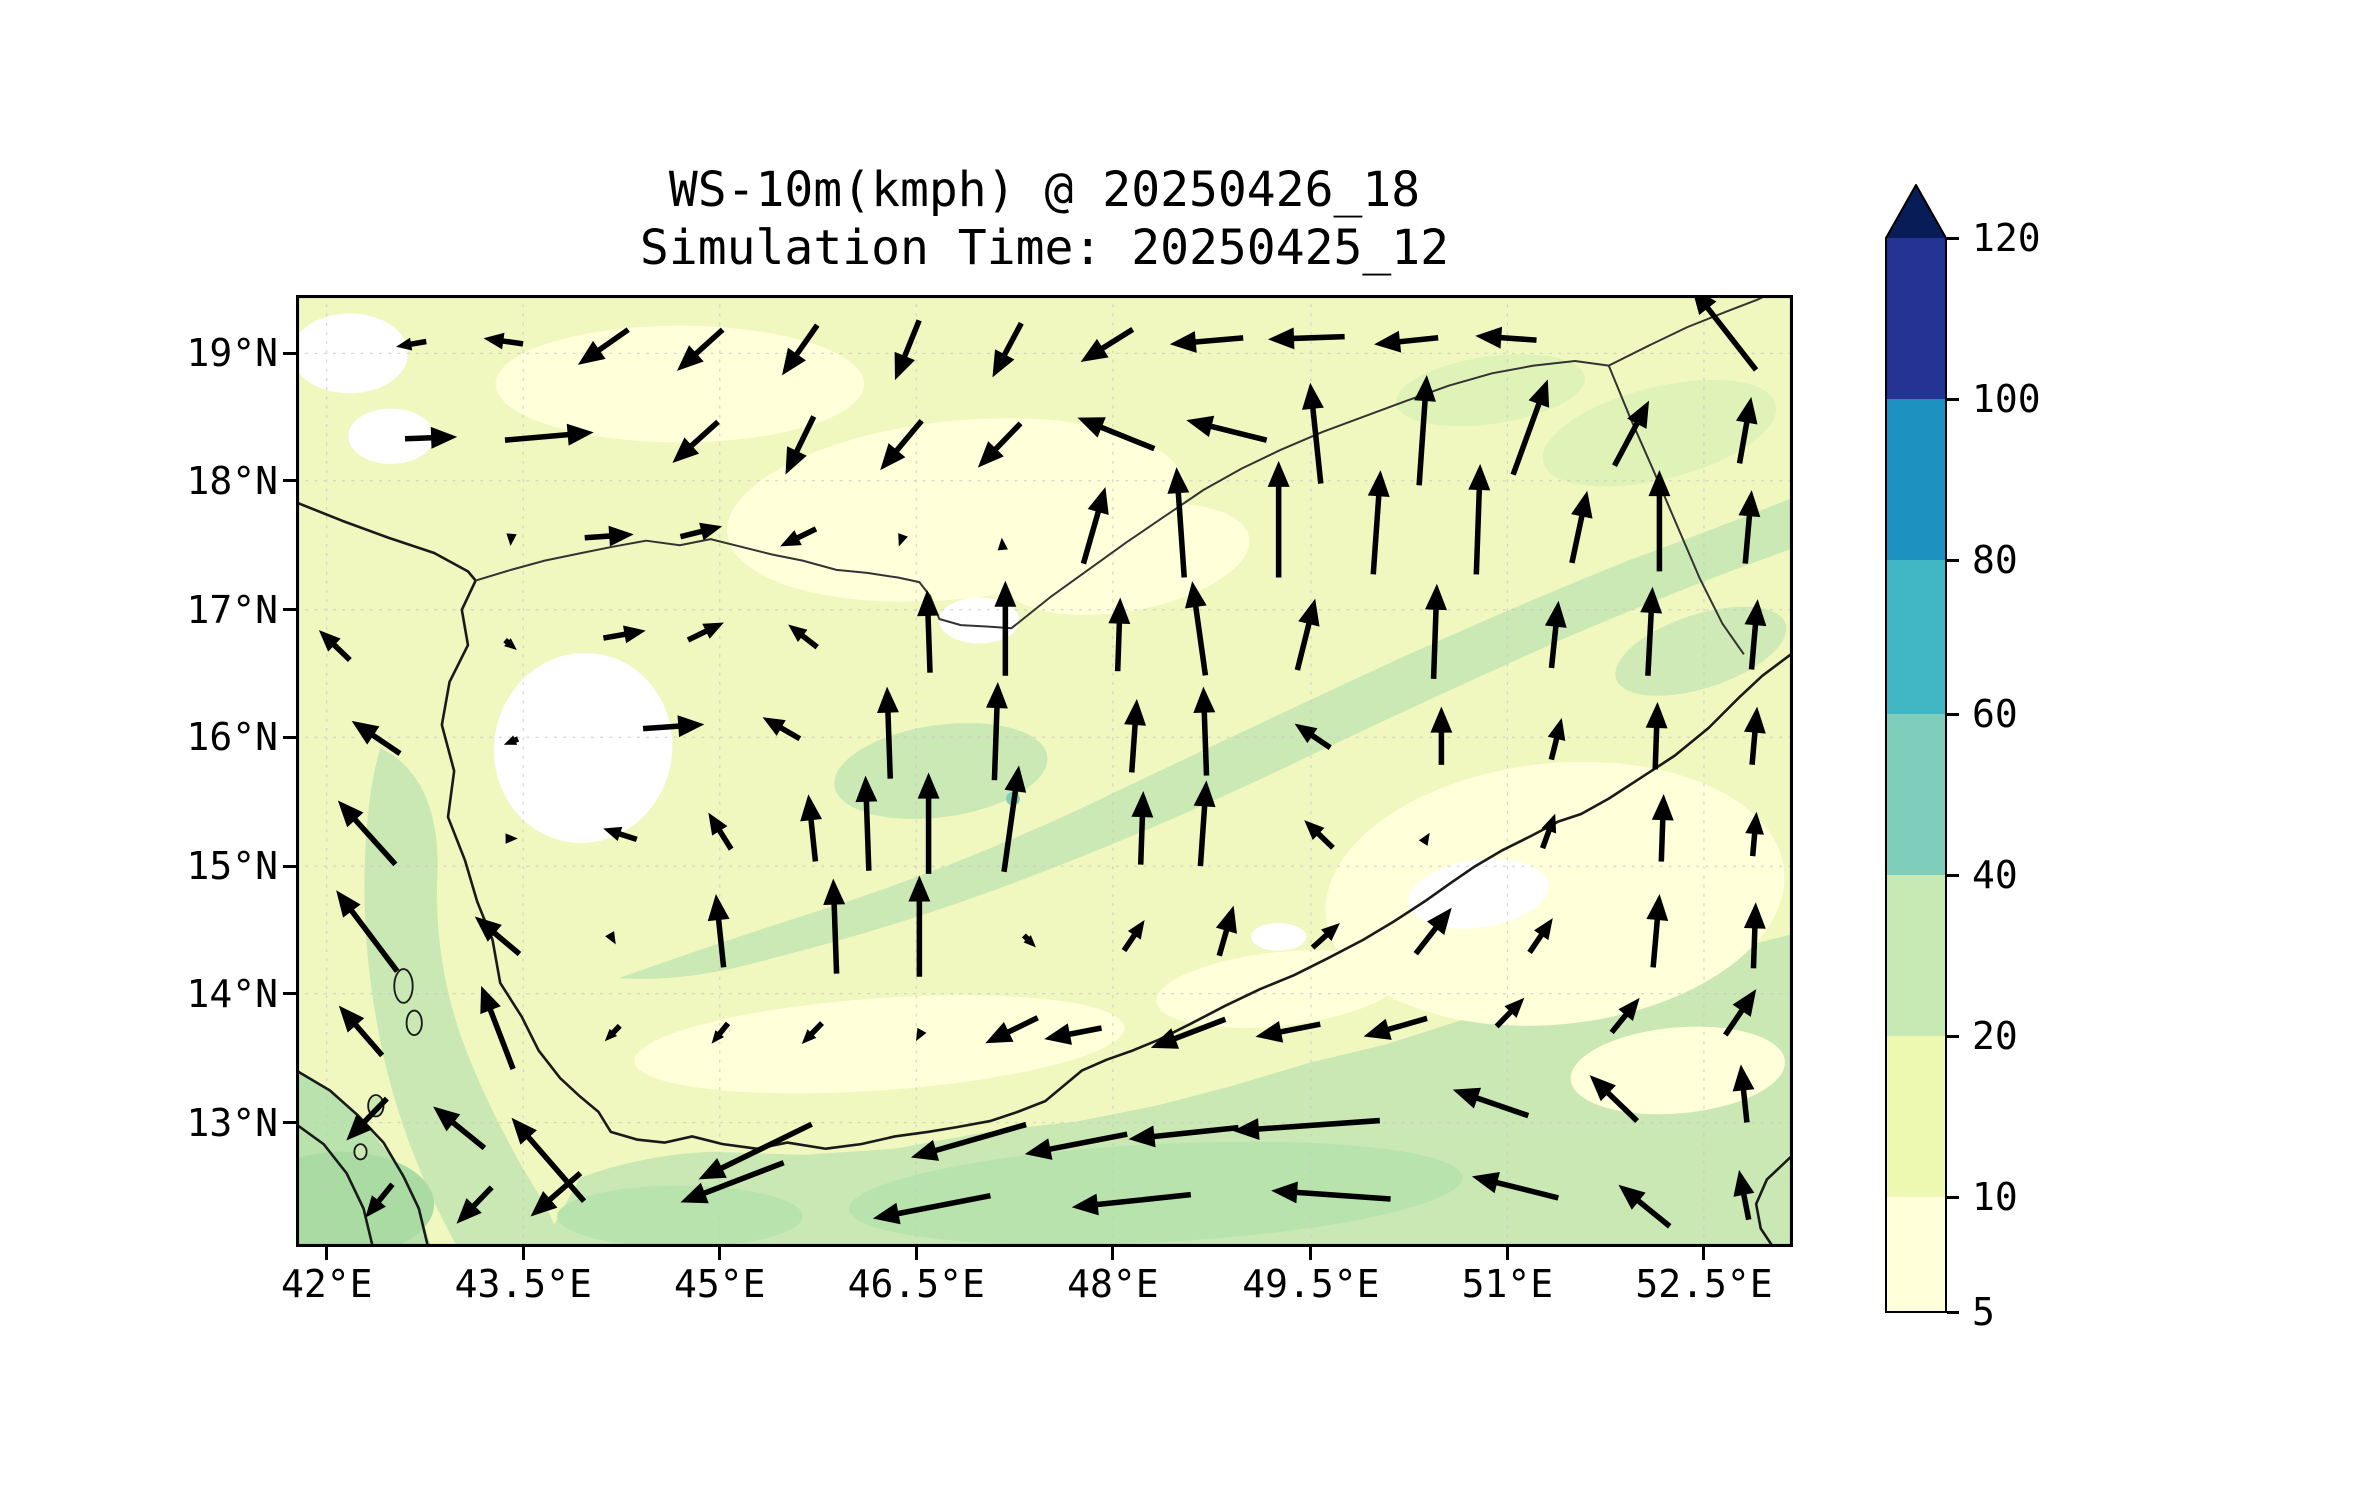  I want to click on plot-subtitle: Simulation Time: 20250425_12, so click(1044, 248).